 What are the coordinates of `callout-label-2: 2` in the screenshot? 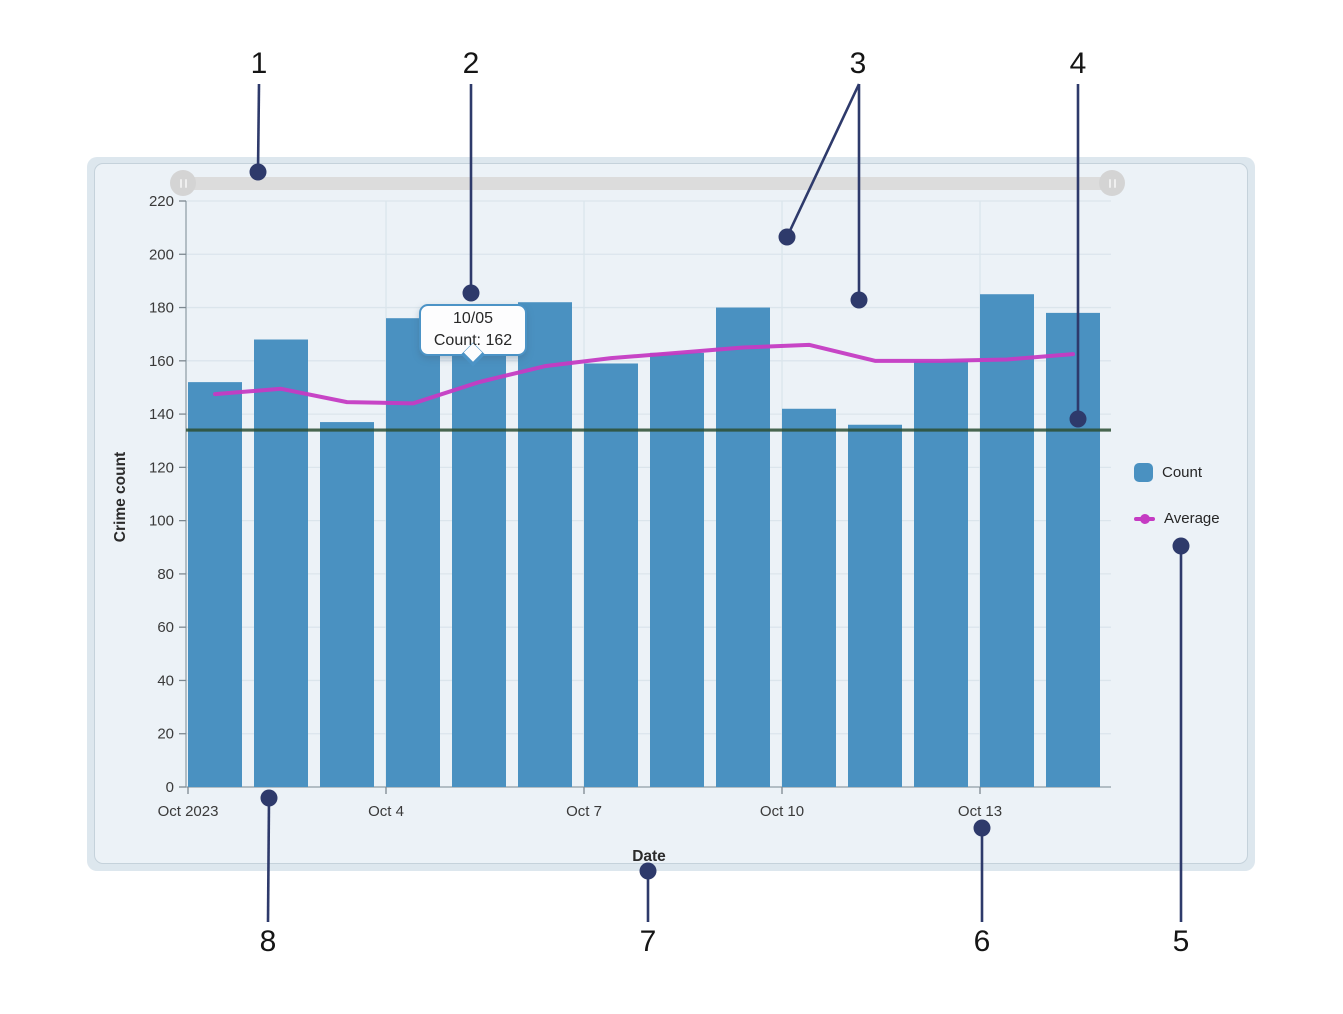 It's located at (471, 63).